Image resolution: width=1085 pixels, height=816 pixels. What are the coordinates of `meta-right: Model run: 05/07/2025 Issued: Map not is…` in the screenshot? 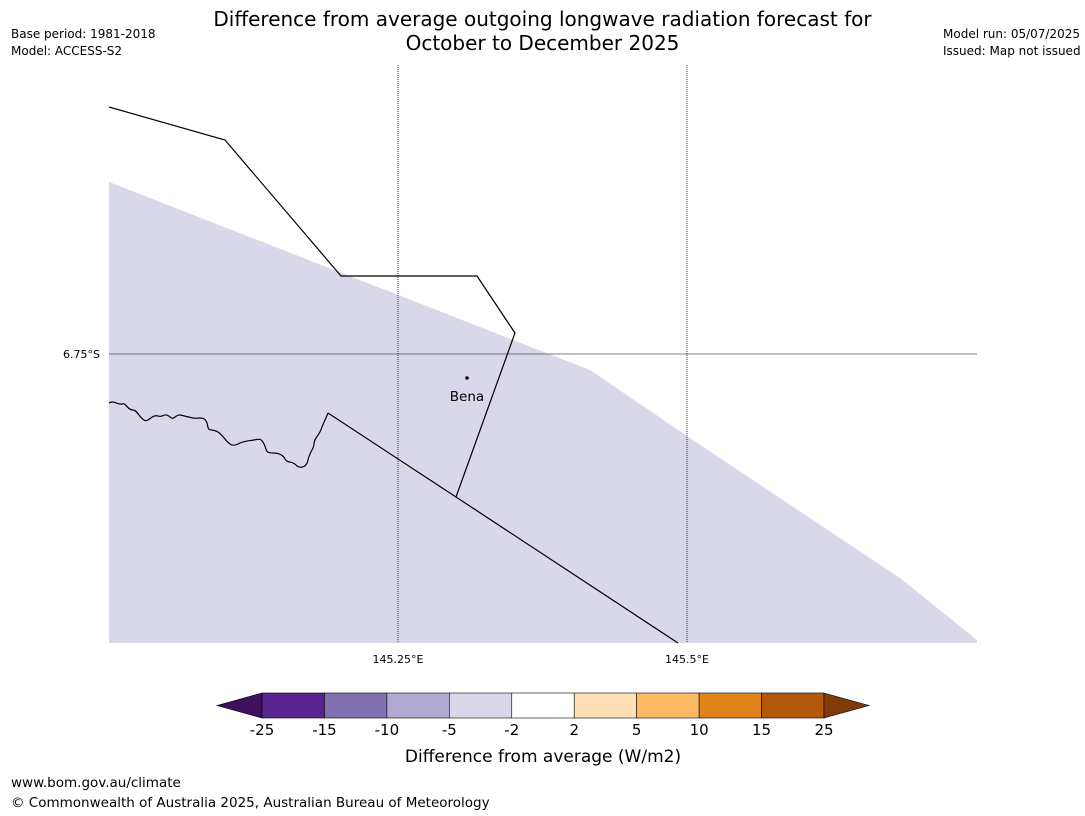 It's located at (1012, 43).